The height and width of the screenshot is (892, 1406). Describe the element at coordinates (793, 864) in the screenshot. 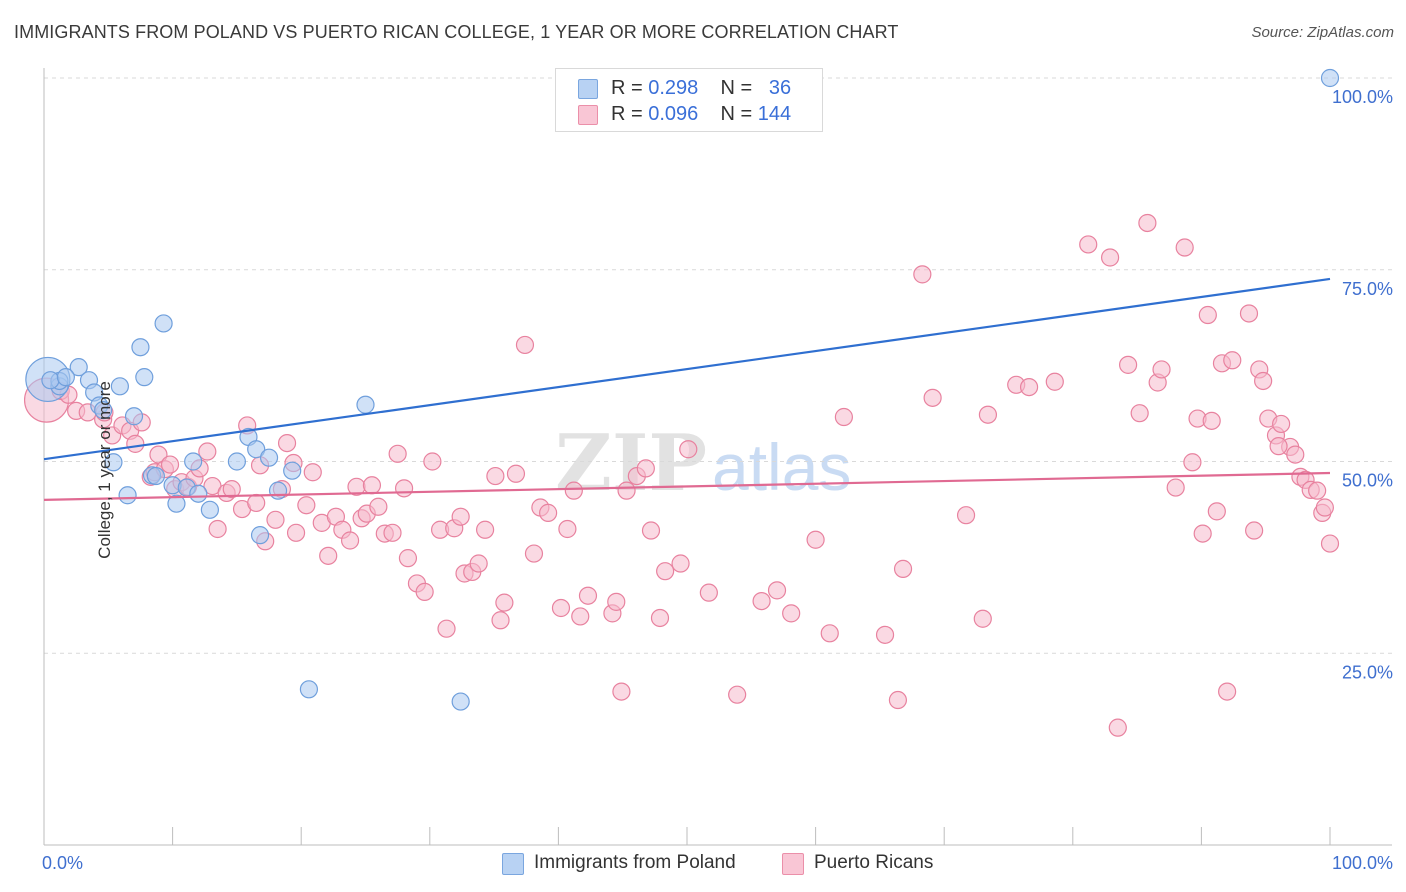

I see `puerto-rican-swatch` at that location.